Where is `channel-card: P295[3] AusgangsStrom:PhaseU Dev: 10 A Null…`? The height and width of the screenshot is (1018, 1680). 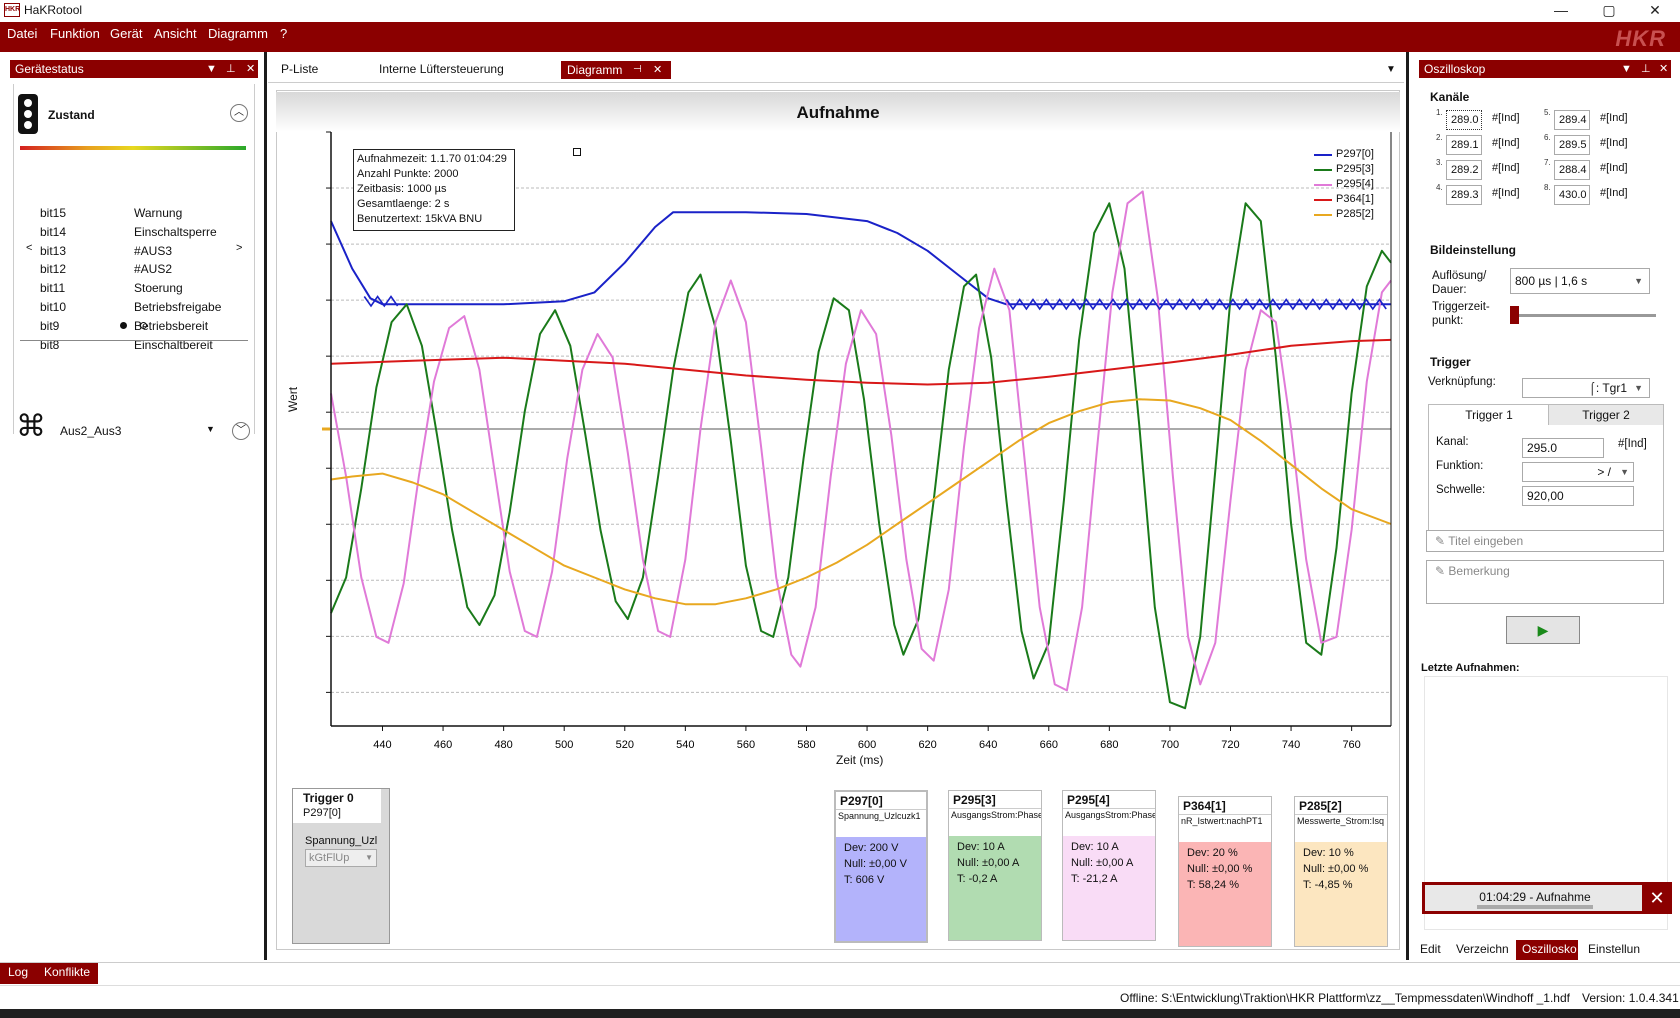 channel-card: P295[3] AusgangsStrom:PhaseU Dev: 10 A Null… is located at coordinates (995, 865).